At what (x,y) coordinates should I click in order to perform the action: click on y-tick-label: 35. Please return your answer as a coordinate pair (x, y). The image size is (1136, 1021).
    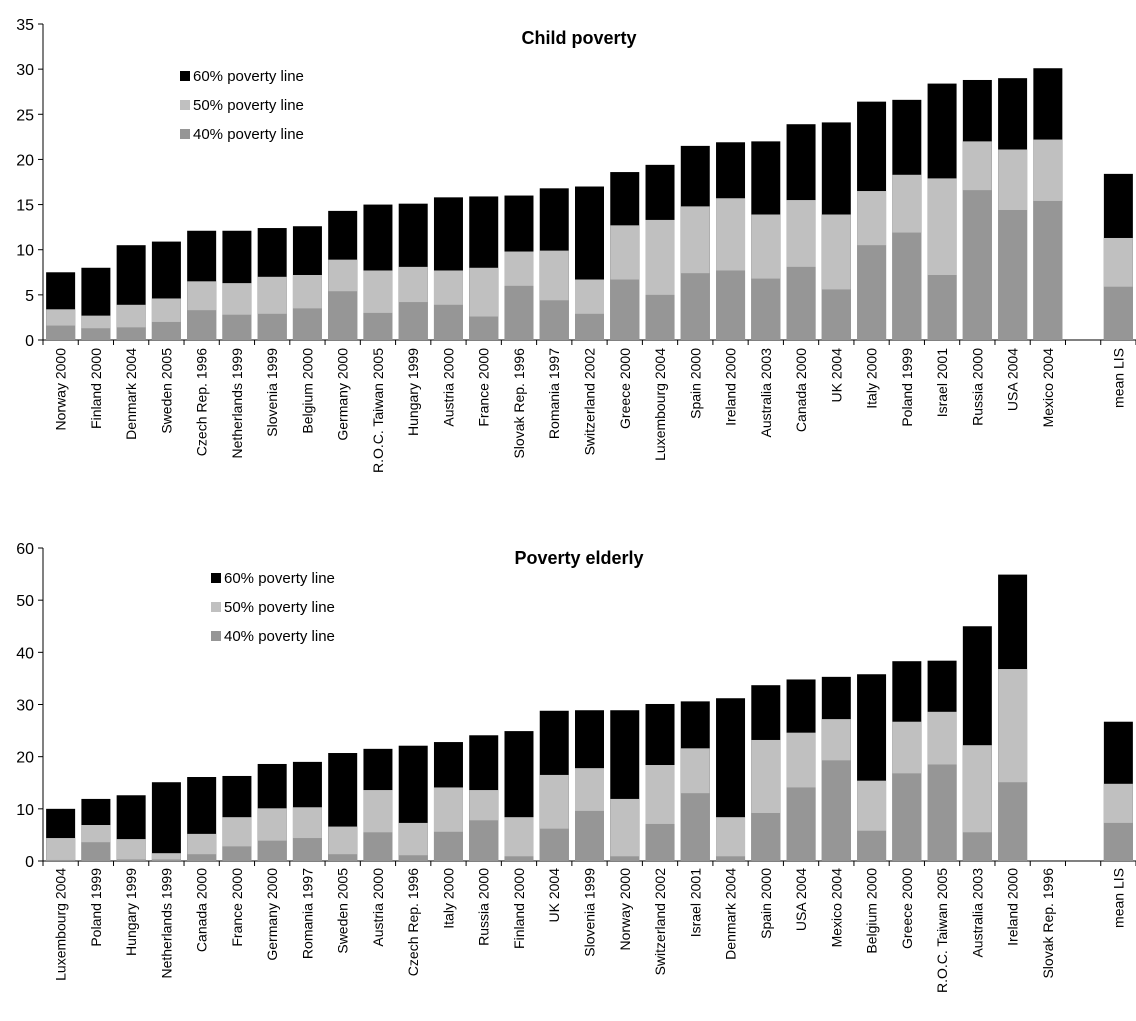
    Looking at the image, I should click on (25, 25).